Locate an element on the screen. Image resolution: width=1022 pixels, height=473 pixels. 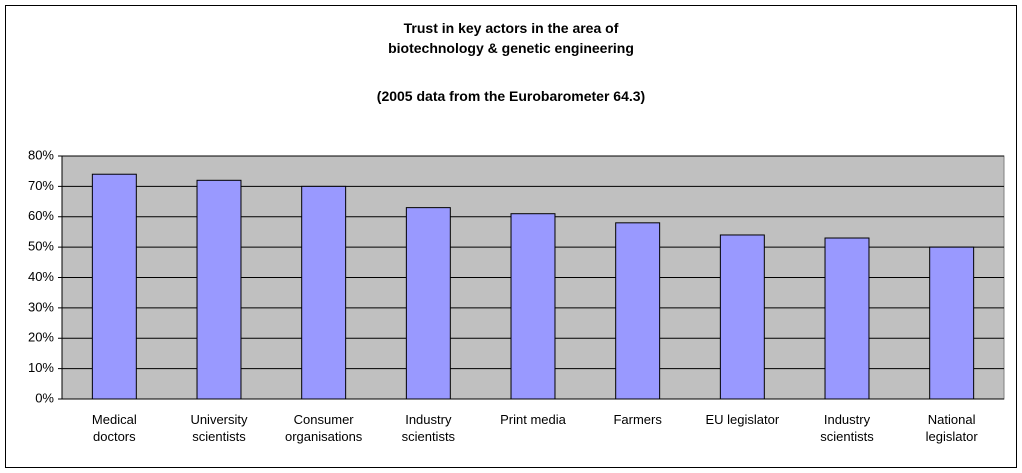
y-tick-label: 20% is located at coordinates (41, 337).